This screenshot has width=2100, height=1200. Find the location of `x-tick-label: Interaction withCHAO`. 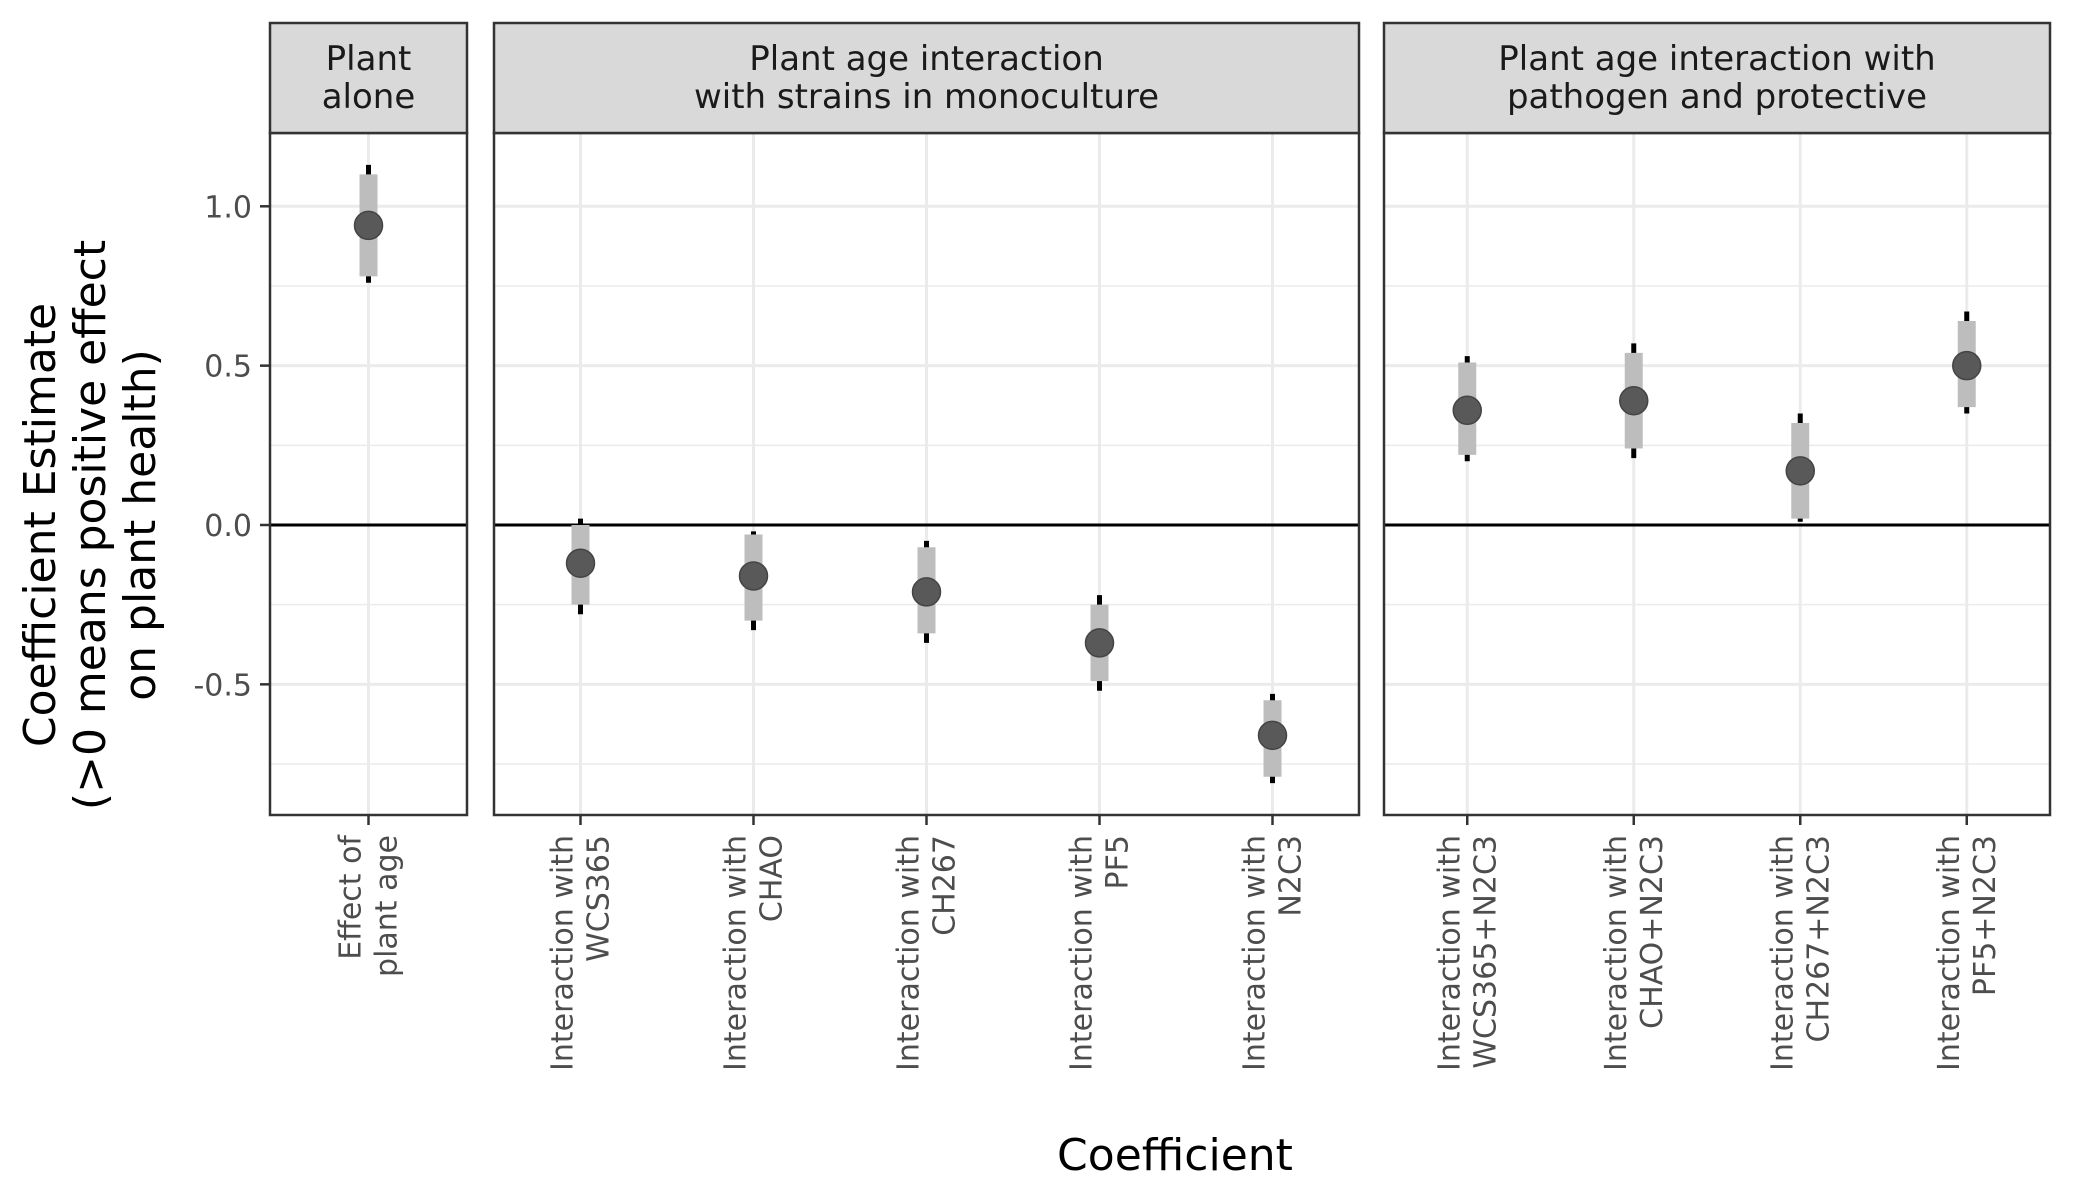

x-tick-label: Interaction withCHAO is located at coordinates (754, 953).